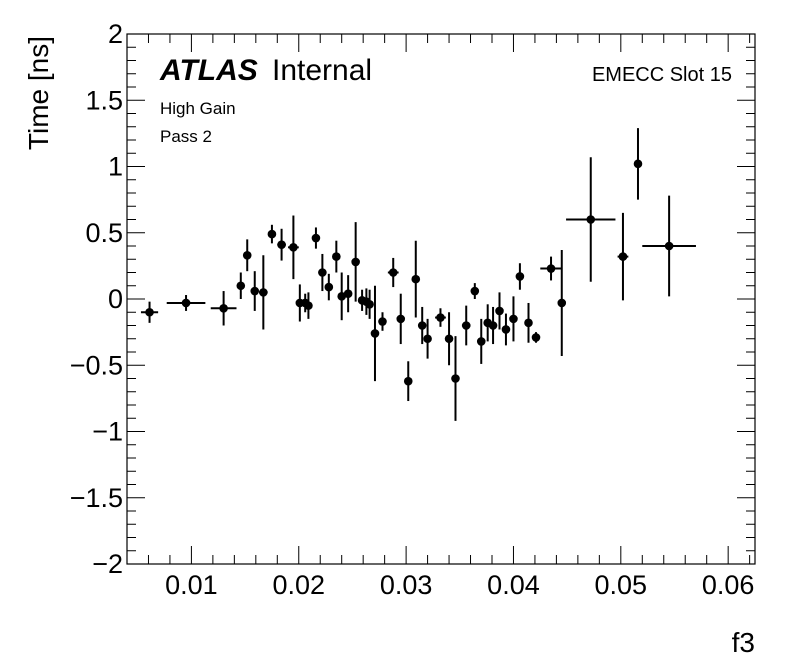 The width and height of the screenshot is (796, 672). What do you see at coordinates (728, 585) in the screenshot?
I see `x-tick-label: 0.06` at bounding box center [728, 585].